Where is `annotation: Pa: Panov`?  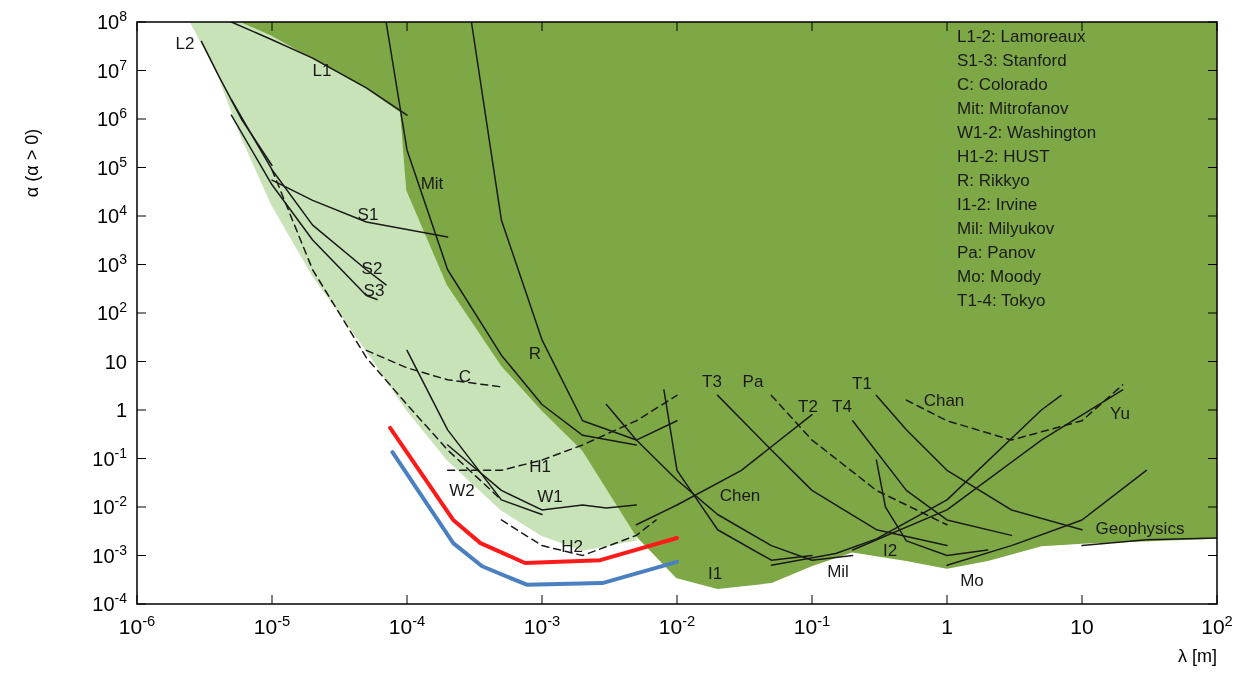
annotation: Pa: Panov is located at coordinates (996, 252).